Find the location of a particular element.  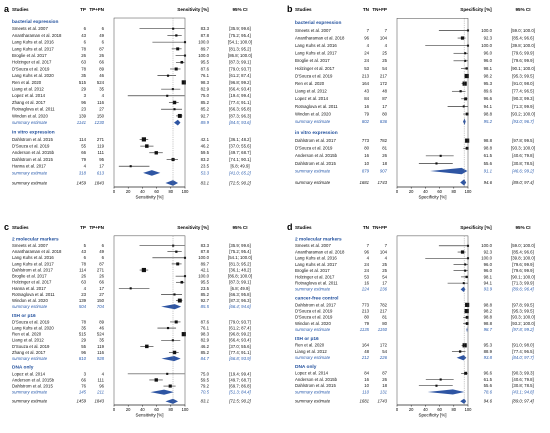

estimate-value: 88.9 is located at coordinates (488, 351).